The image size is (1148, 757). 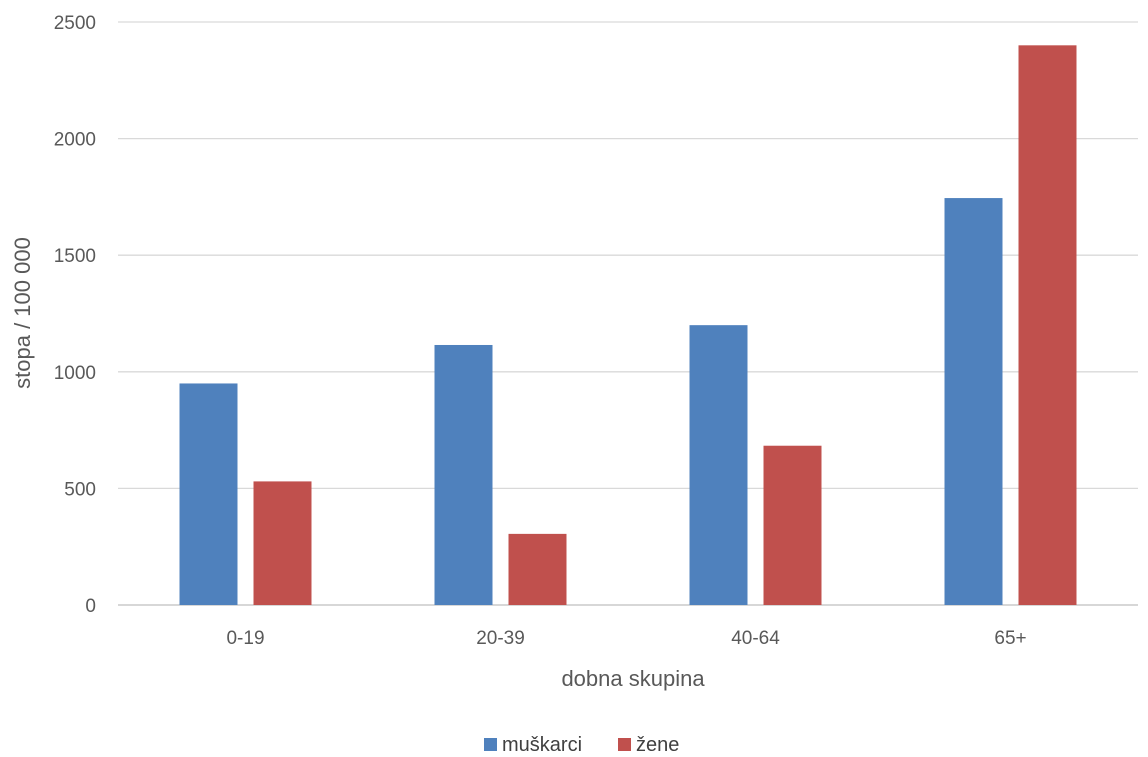 I want to click on bar-20-39-muškarci, so click(x=463, y=474).